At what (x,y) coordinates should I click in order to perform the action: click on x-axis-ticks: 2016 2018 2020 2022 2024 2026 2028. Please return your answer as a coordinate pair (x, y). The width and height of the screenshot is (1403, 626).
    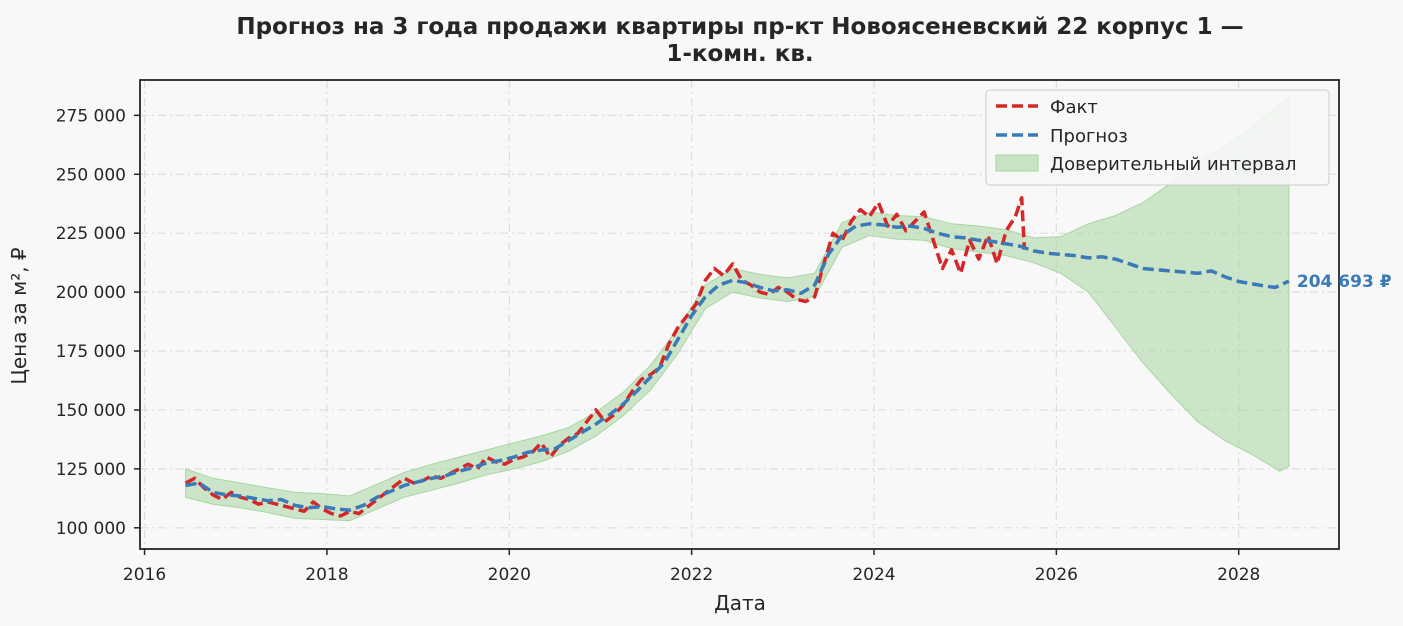
    Looking at the image, I should click on (691, 567).